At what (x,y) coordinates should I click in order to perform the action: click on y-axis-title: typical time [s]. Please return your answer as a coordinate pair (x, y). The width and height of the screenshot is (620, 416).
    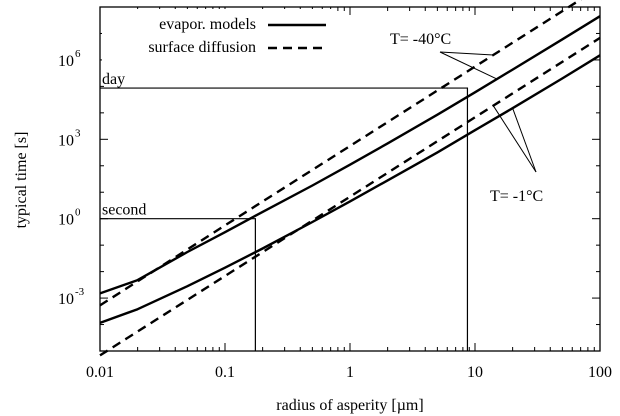
    Looking at the image, I should click on (21, 180).